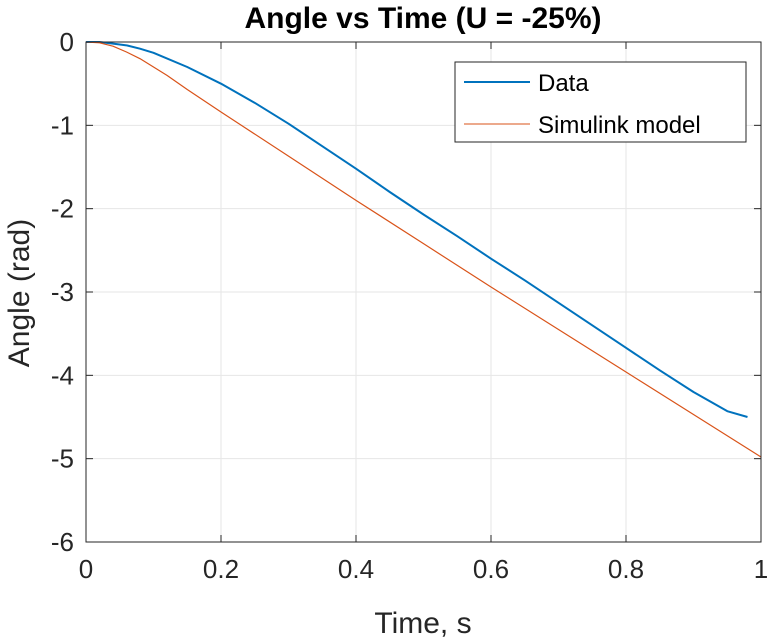 The height and width of the screenshot is (642, 769). What do you see at coordinates (491, 569) in the screenshot?
I see `x-tick-label: 0.6` at bounding box center [491, 569].